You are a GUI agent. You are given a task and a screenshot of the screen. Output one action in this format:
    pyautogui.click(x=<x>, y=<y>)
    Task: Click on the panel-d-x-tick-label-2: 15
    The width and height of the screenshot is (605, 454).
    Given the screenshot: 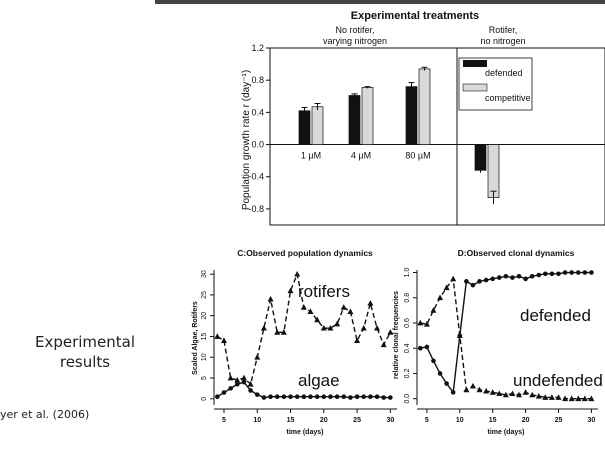 What is the action you would take?
    pyautogui.click(x=493, y=420)
    